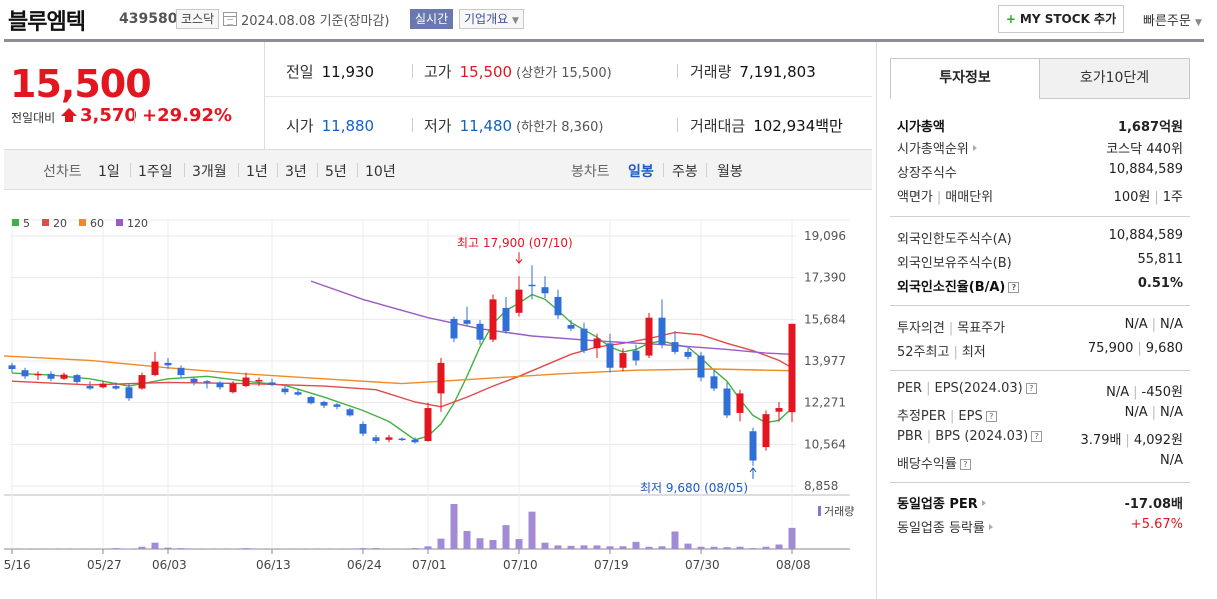  Describe the element at coordinates (1145, 235) in the screenshot. I see `foreign-limit-value: 10,884,589` at that location.